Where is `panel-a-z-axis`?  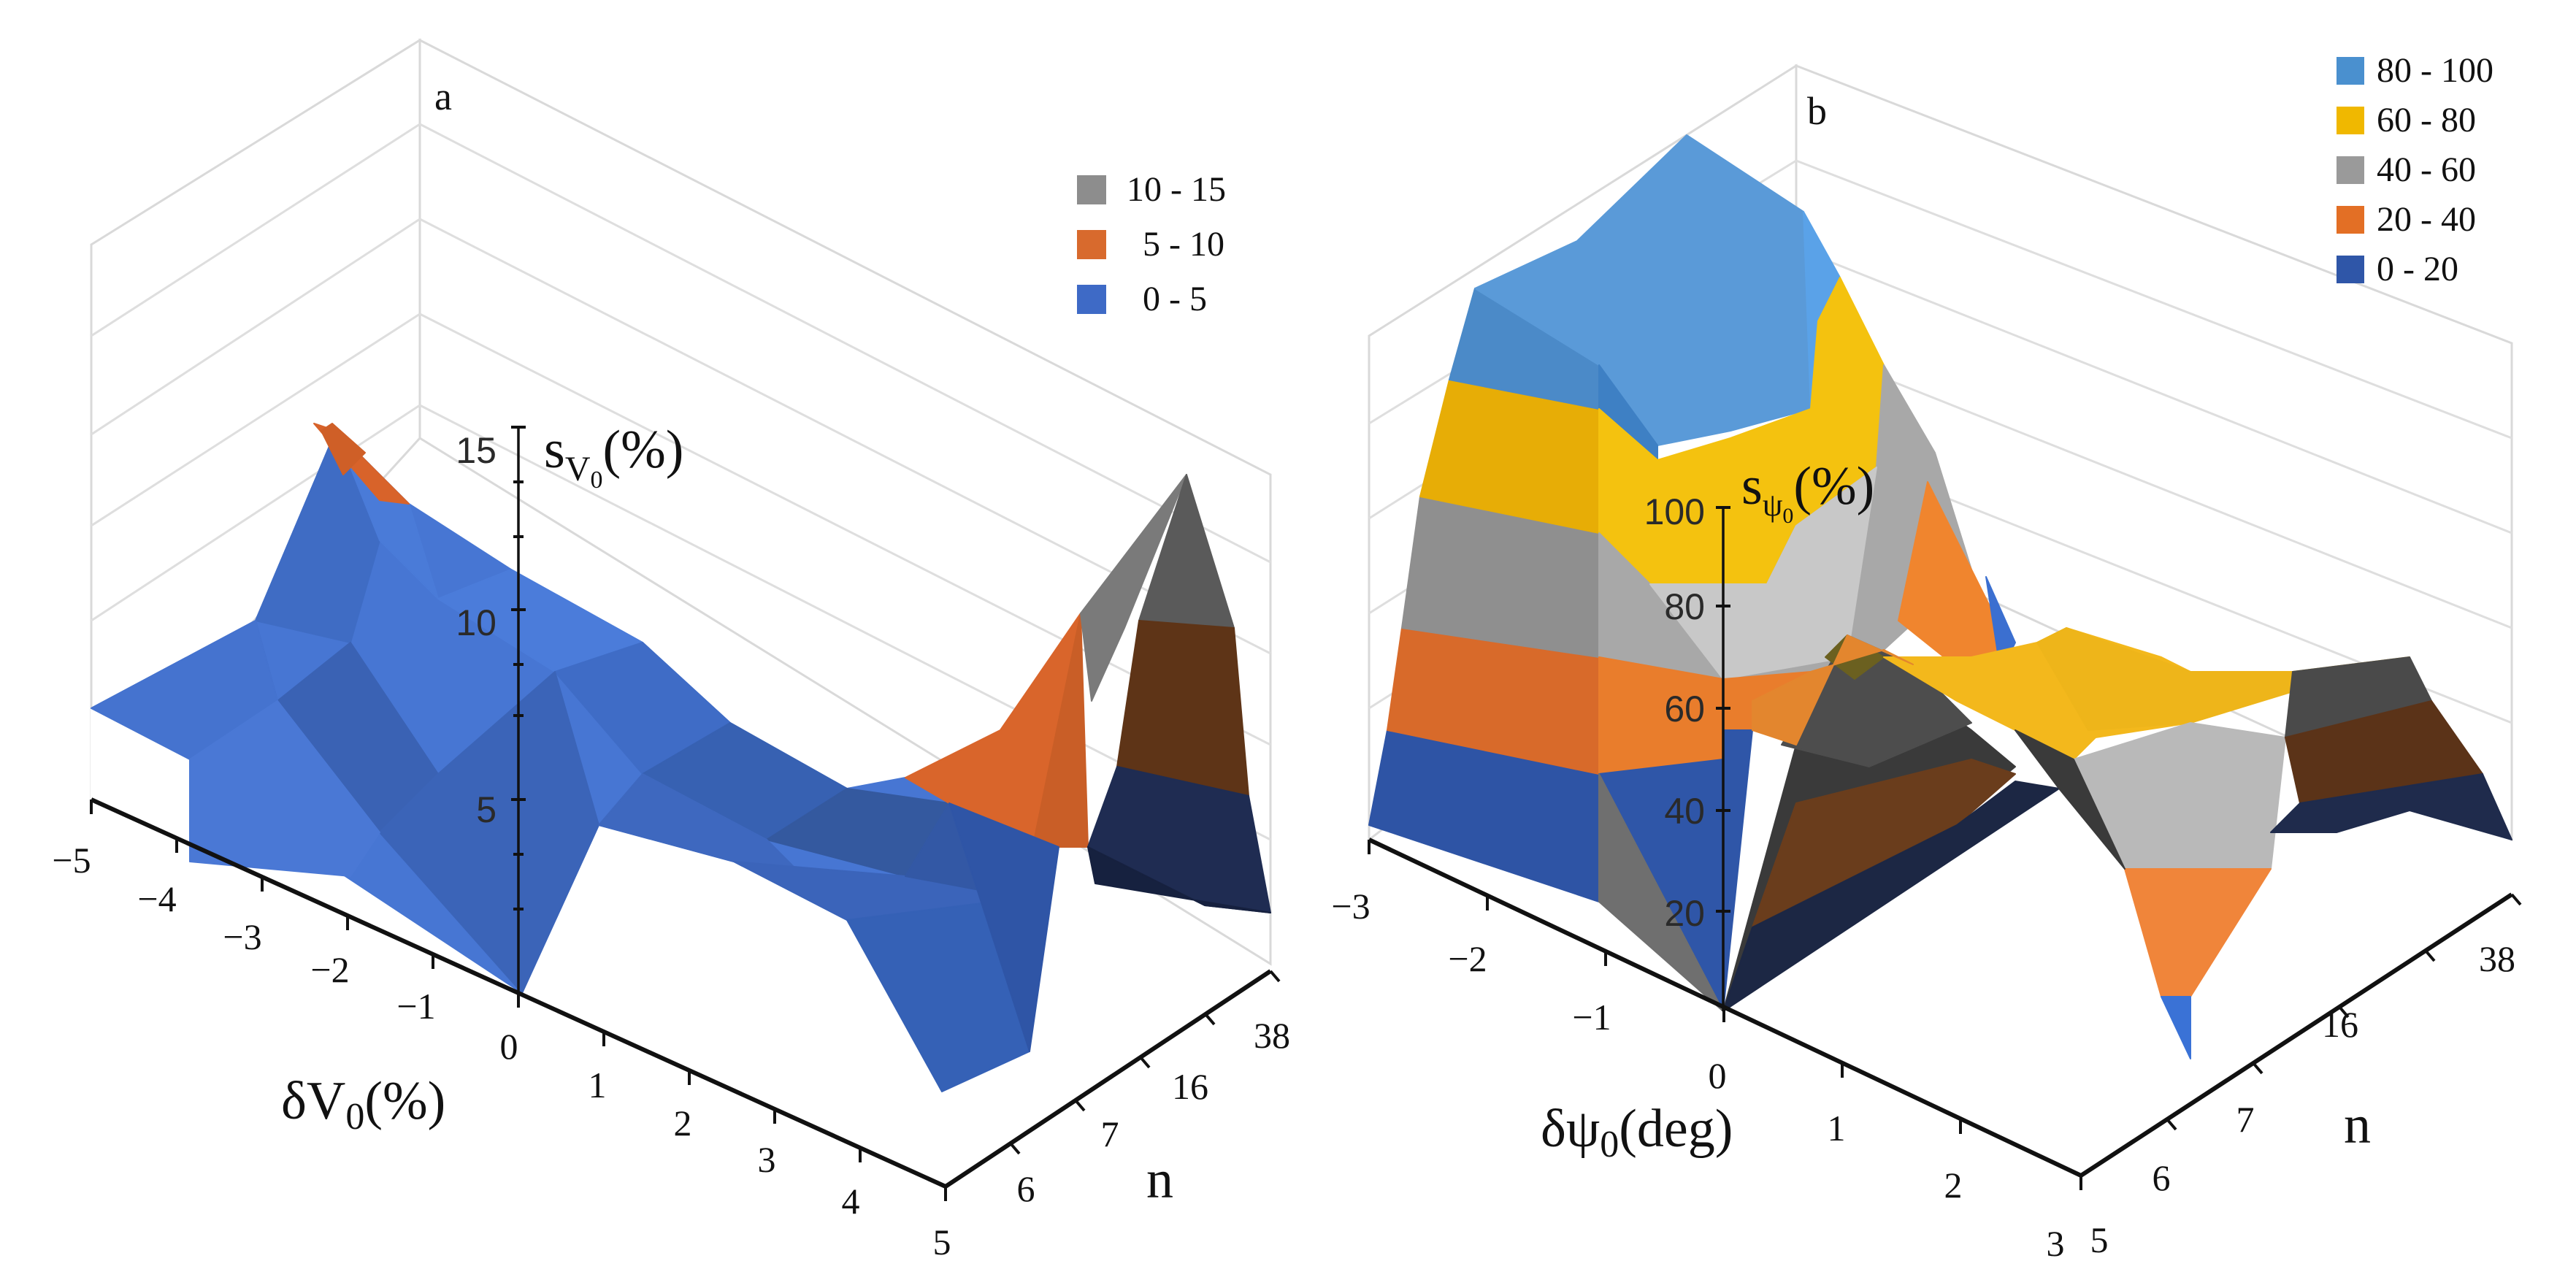
panel-a-z-axis is located at coordinates (518, 709).